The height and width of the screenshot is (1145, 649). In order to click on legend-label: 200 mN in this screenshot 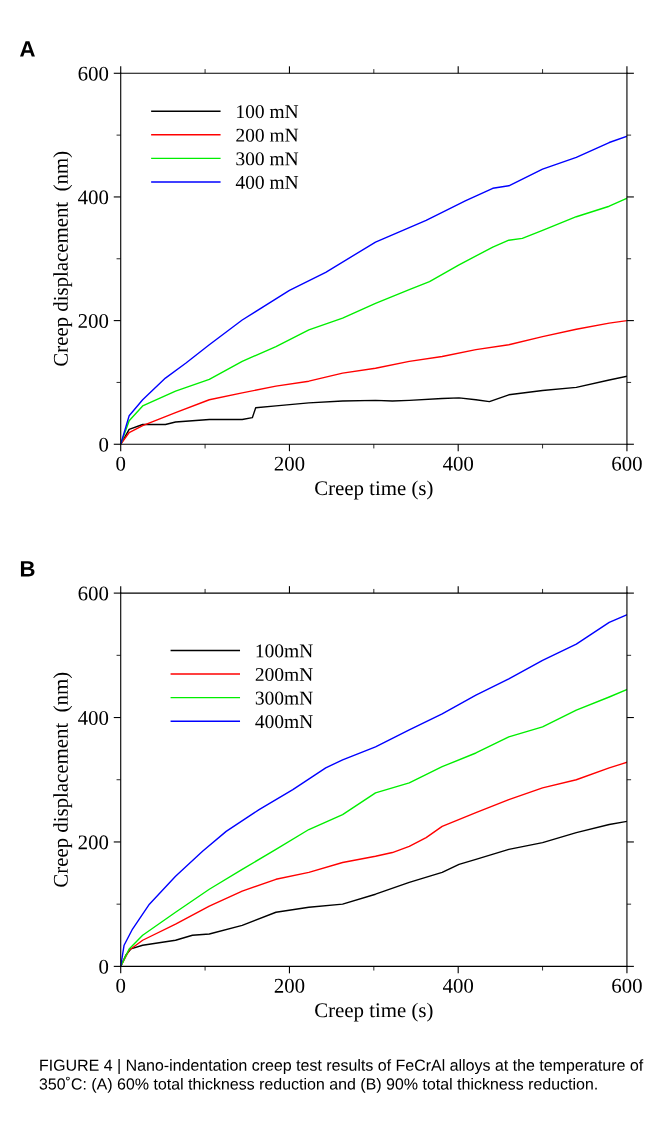, I will do `click(267, 135)`.